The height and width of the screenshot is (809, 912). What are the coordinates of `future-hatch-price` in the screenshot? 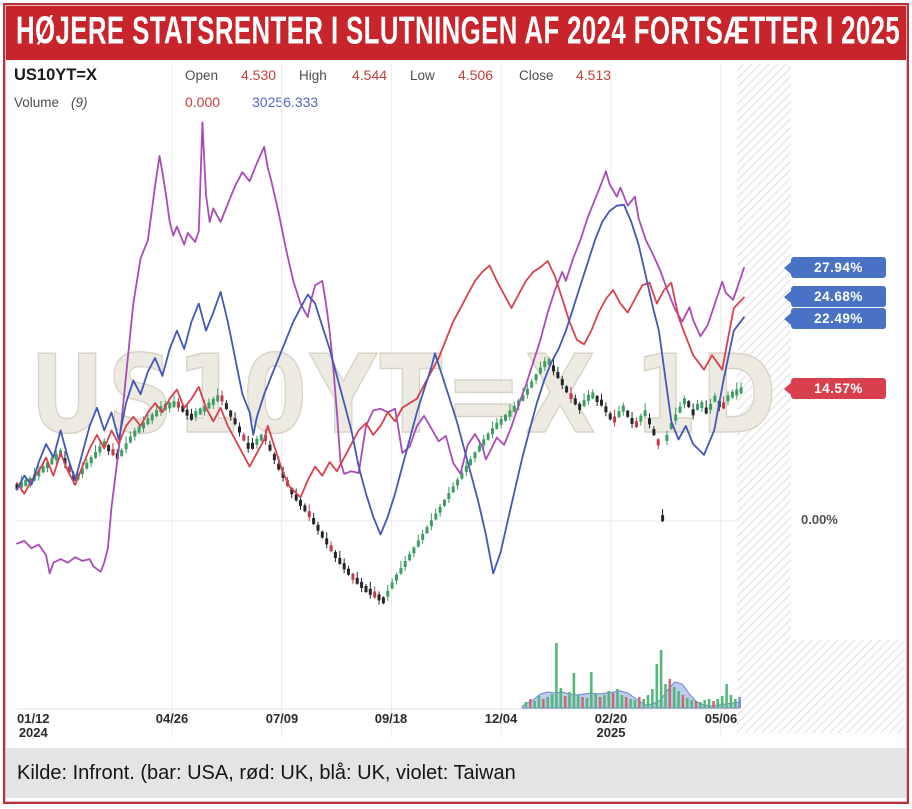 It's located at (764, 352).